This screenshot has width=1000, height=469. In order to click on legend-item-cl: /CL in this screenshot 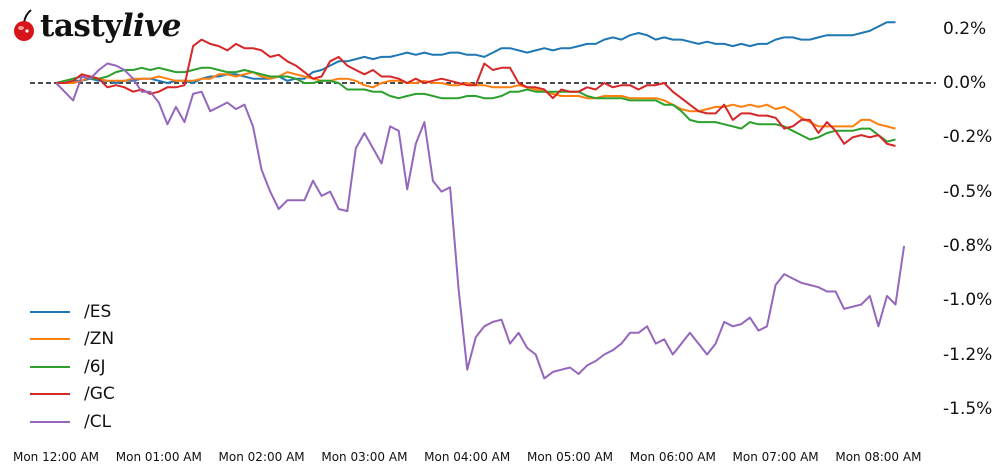, I will do `click(72, 422)`.